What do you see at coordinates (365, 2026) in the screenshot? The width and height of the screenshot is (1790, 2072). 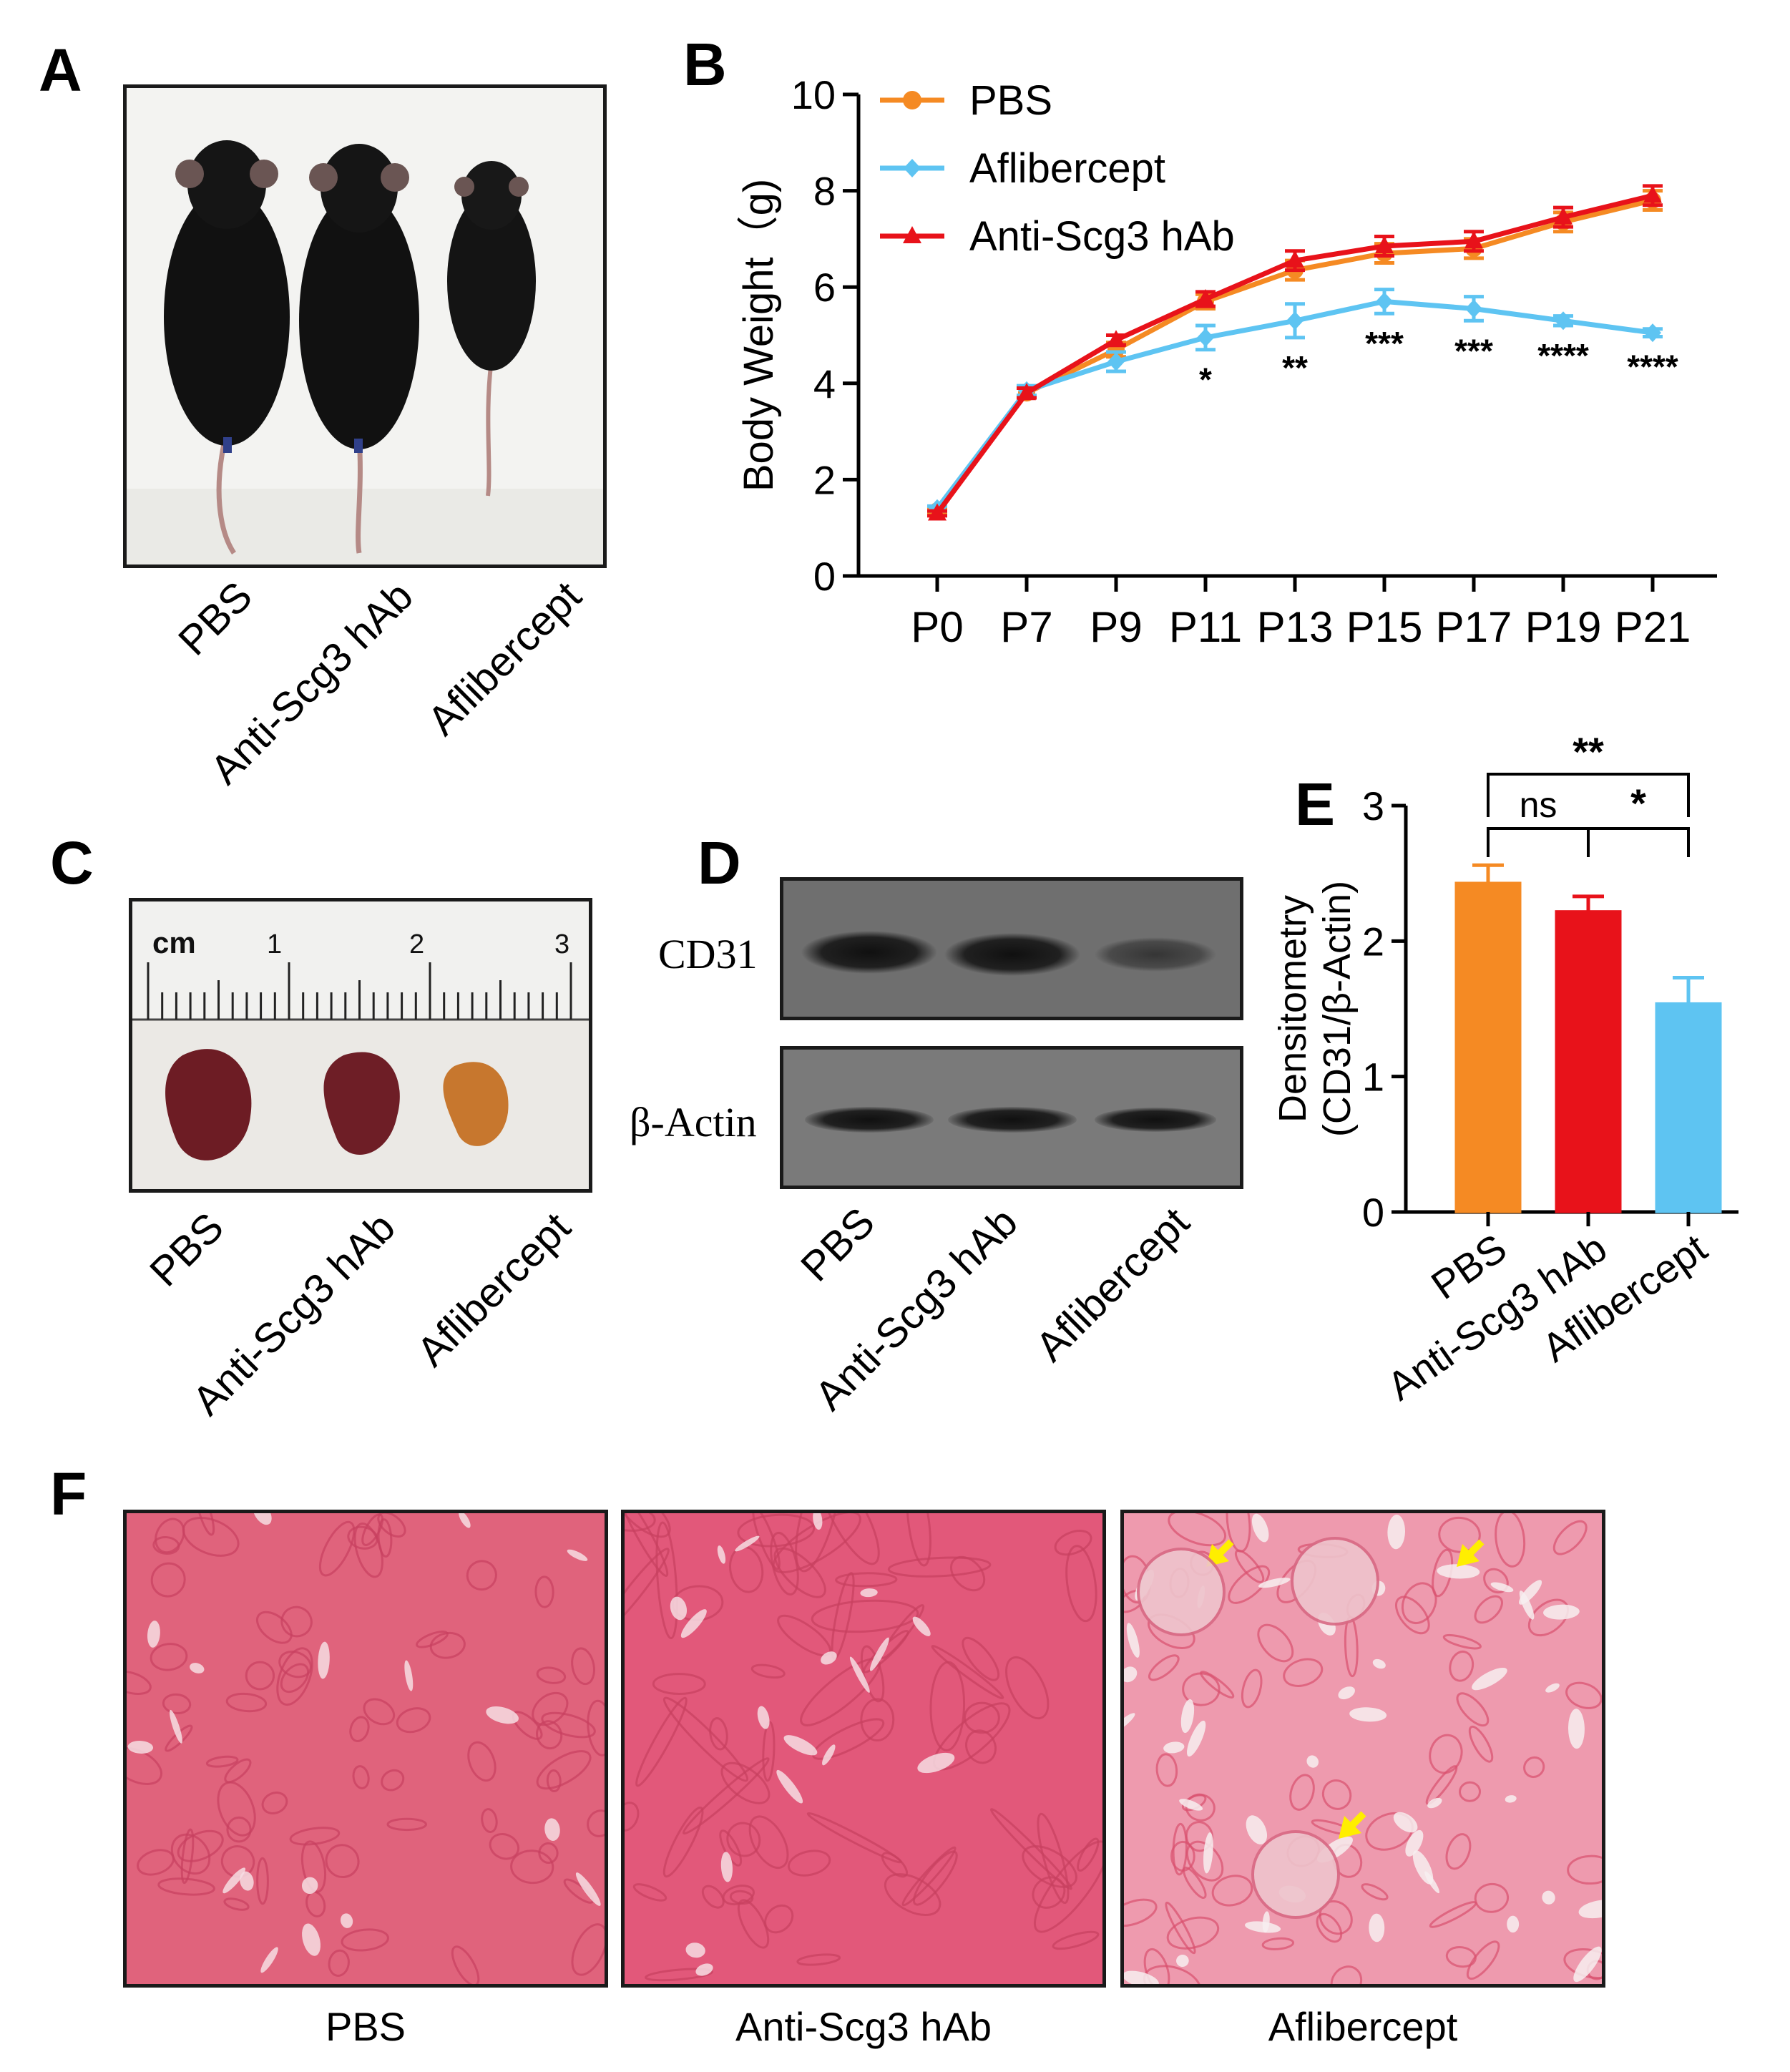 I see `histology-caption-pbs: PBS` at bounding box center [365, 2026].